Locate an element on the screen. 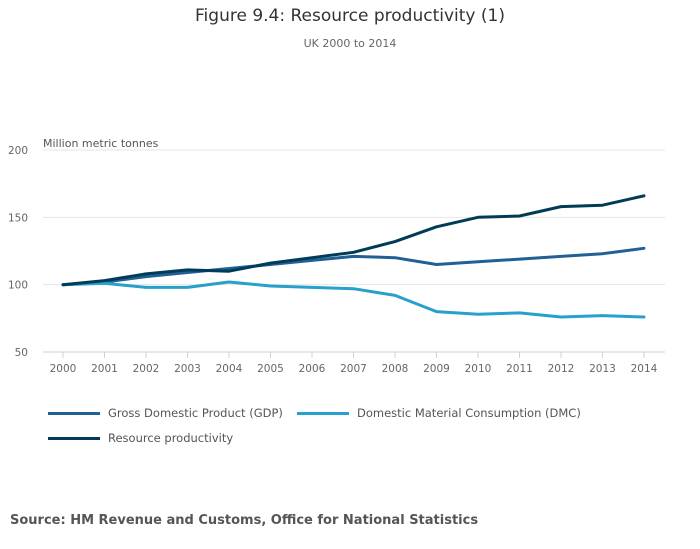  legend-swatch-resource-productivity is located at coordinates (74, 438).